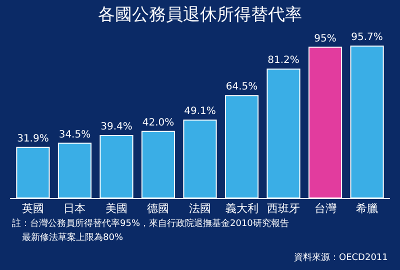 This screenshot has width=400, height=270. I want to click on data-label: 31.9%, so click(33, 138).